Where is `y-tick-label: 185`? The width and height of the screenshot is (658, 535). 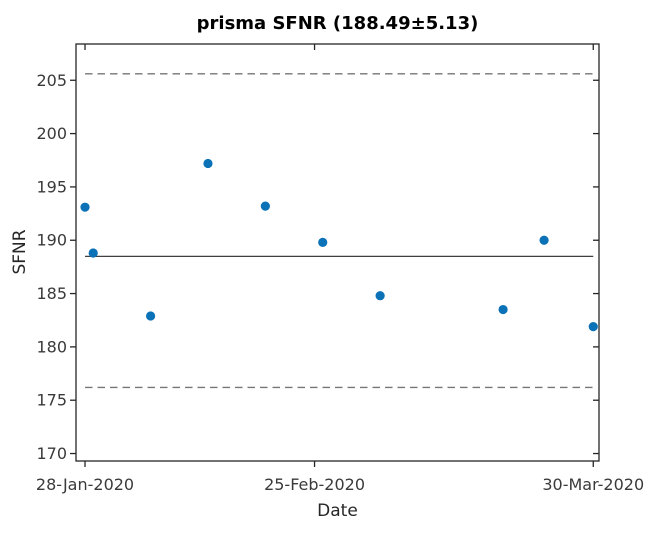 y-tick-label: 185 is located at coordinates (51, 293).